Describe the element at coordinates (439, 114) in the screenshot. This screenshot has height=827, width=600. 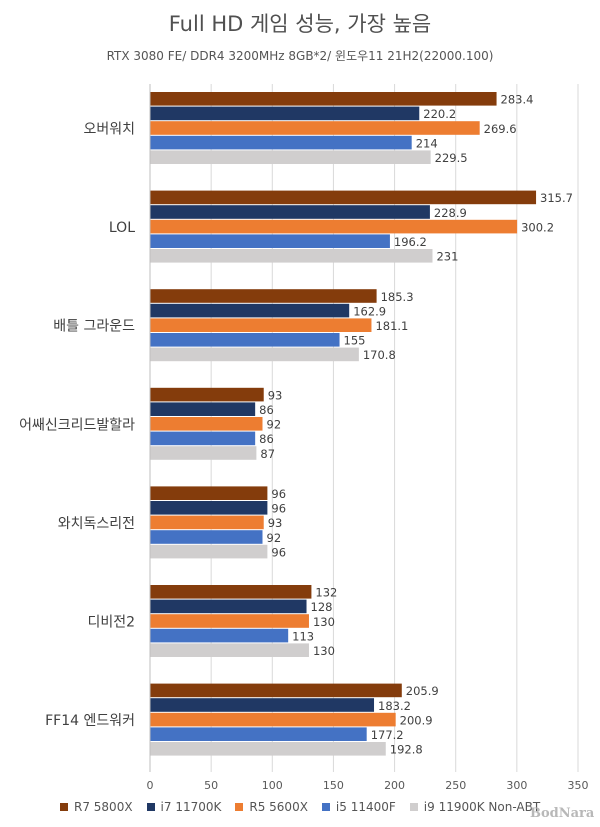
I see `data-label: 220.2` at that location.